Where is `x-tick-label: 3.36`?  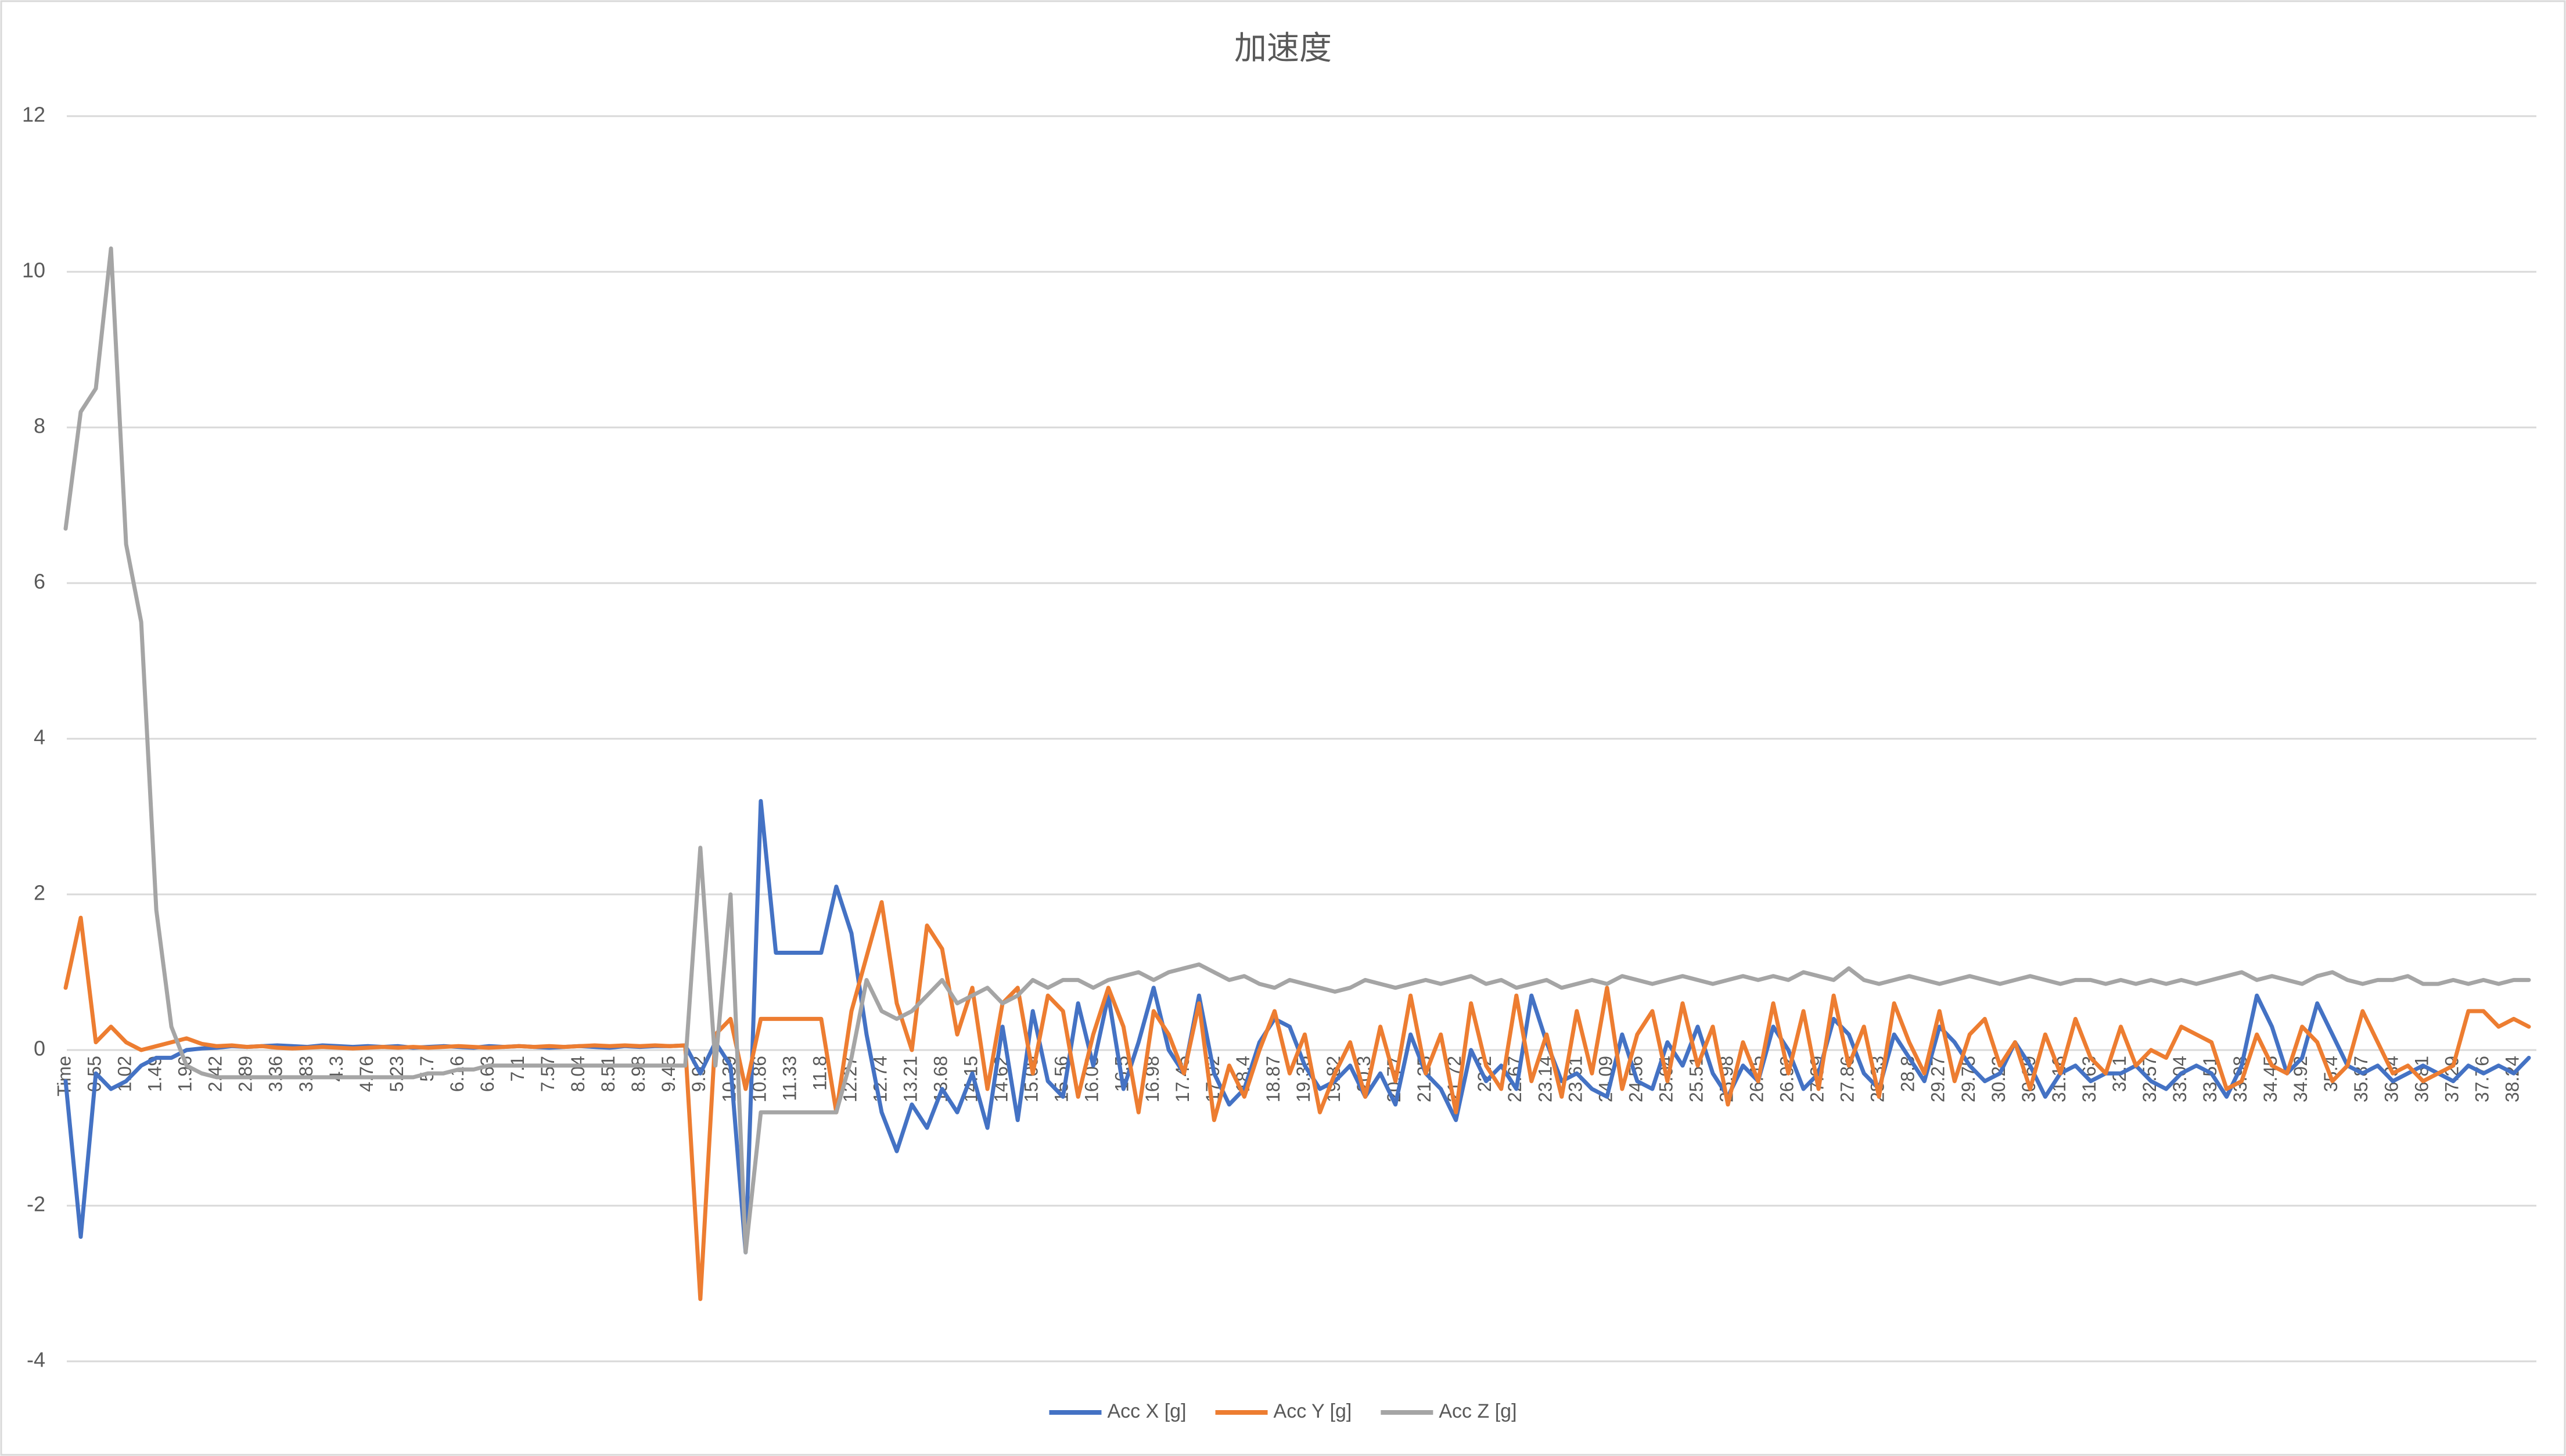 x-tick-label: 3.36 is located at coordinates (275, 1074).